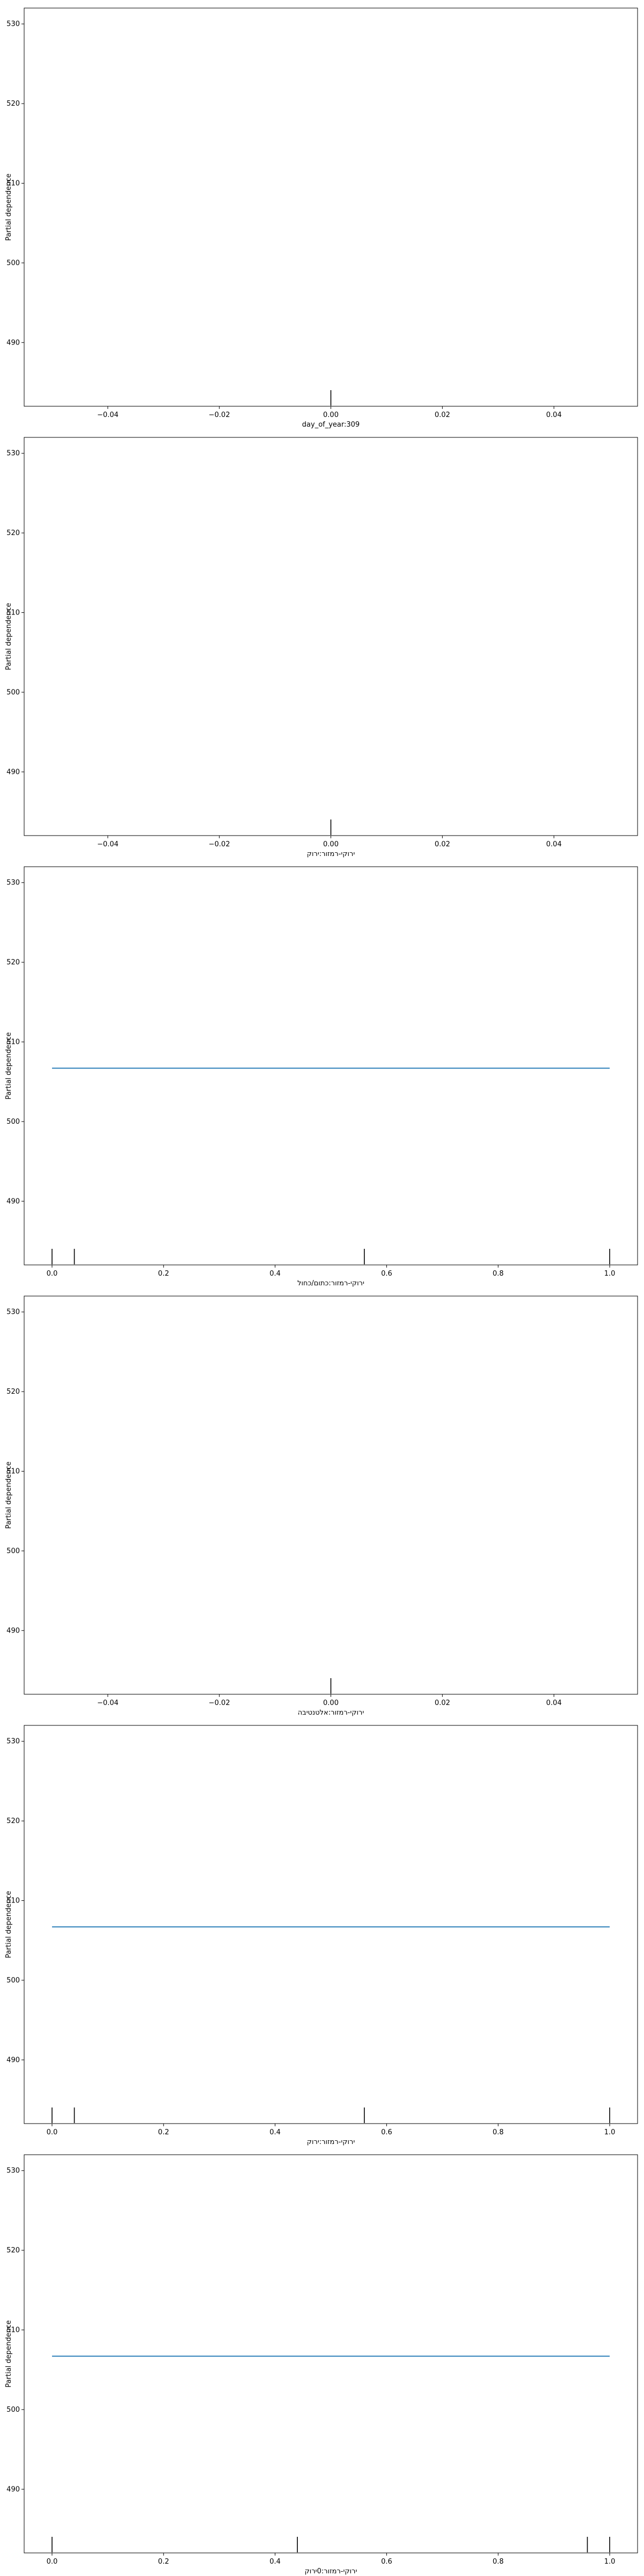 The height and width of the screenshot is (2576, 644). What do you see at coordinates (331, 1713) in the screenshot?
I see `x-axis-label: ירוקי-רמזור:אלטנטיבה` at bounding box center [331, 1713].